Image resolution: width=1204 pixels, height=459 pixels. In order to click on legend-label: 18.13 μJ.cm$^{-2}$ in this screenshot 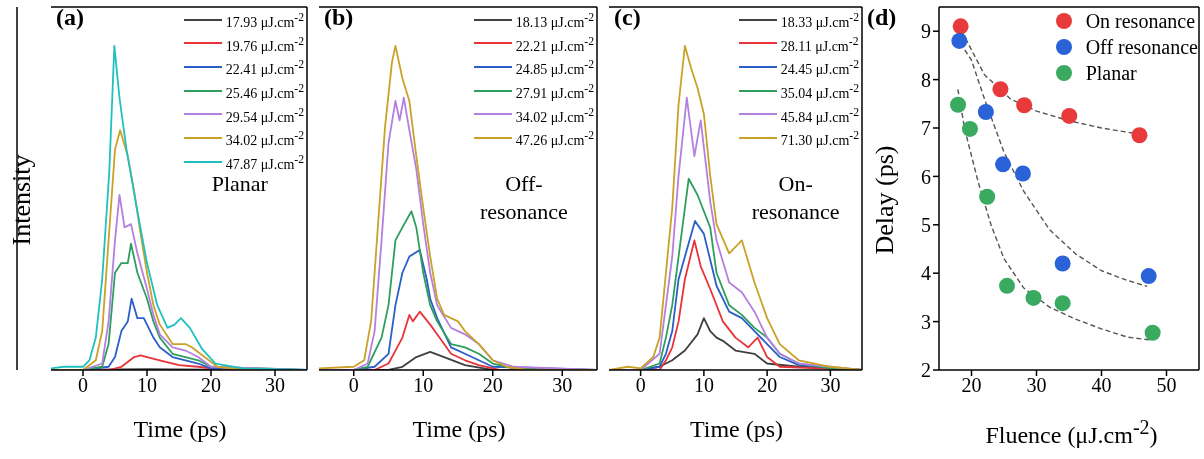, I will do `click(554, 21)`.